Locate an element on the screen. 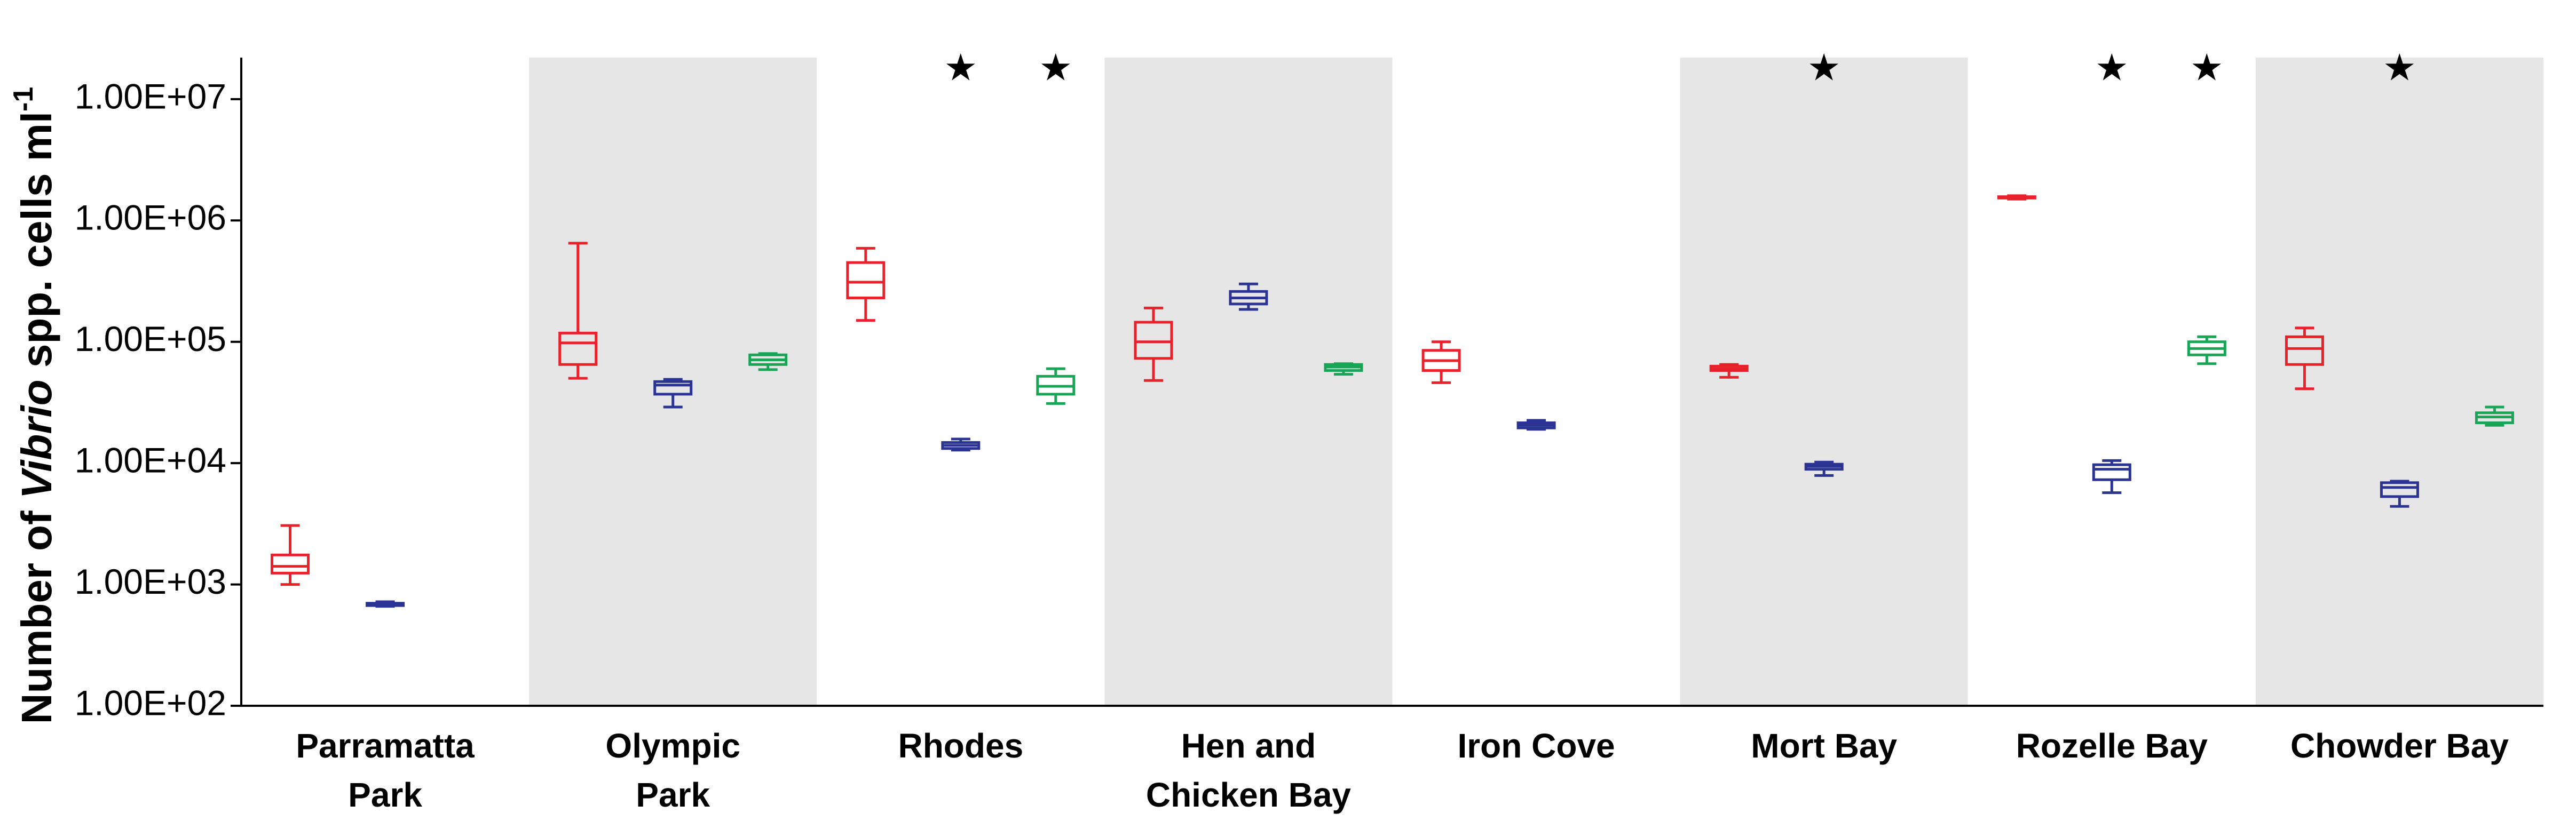 The height and width of the screenshot is (829, 2576). y-tick-label: 1.00E+05 is located at coordinates (150, 338).